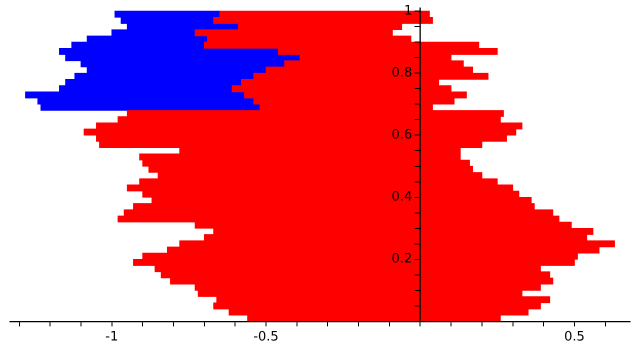 Image resolution: width=640 pixels, height=350 pixels. I want to click on y-tick-label: 0.2, so click(402, 259).